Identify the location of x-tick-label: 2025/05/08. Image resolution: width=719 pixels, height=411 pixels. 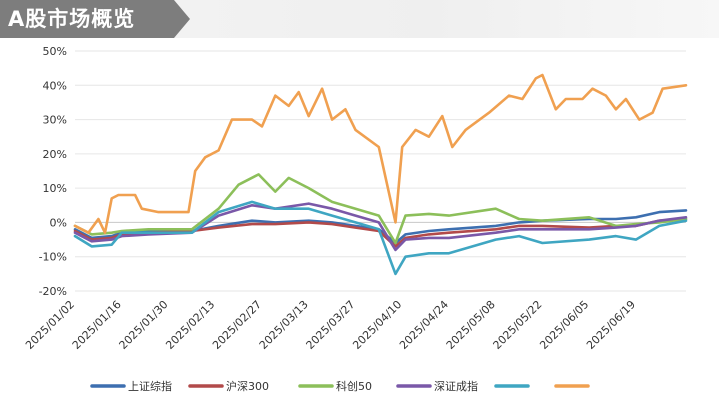
(471, 325).